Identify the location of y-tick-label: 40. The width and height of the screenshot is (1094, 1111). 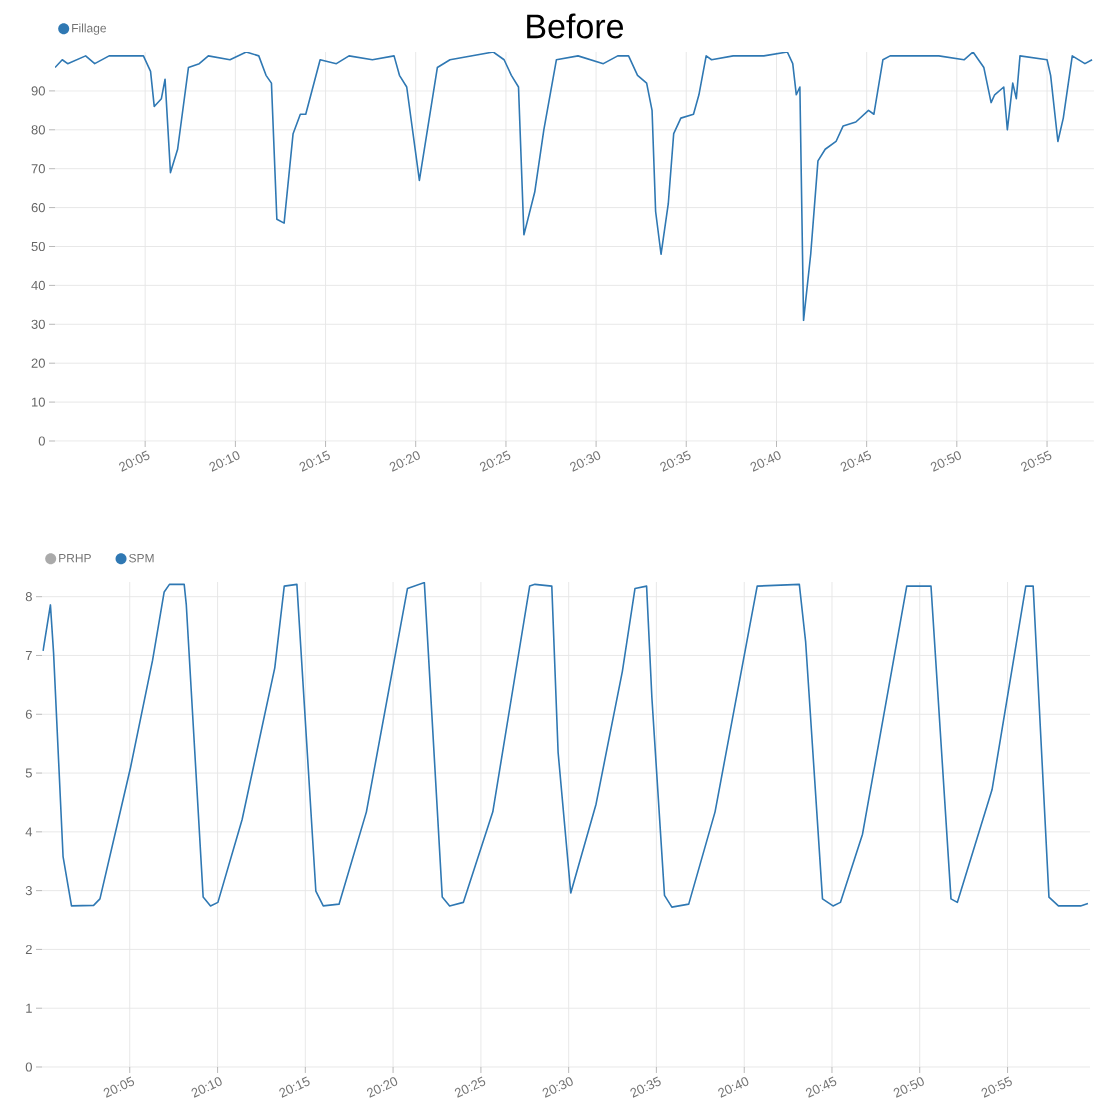
(38, 285).